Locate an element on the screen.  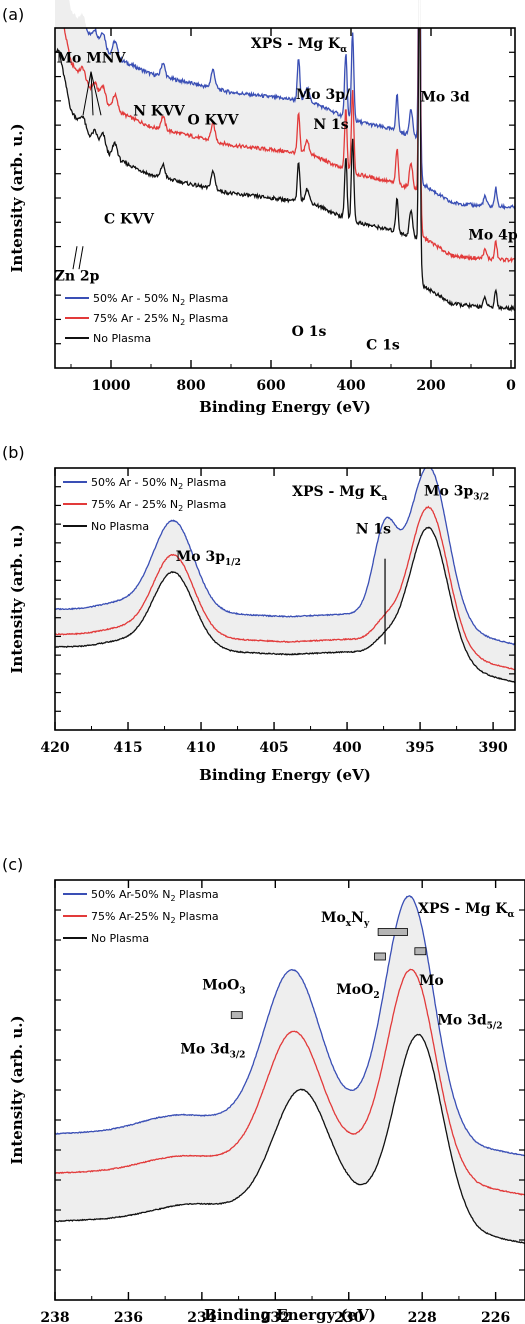
peak-annotation: Mo is located at coordinates (431, 981).